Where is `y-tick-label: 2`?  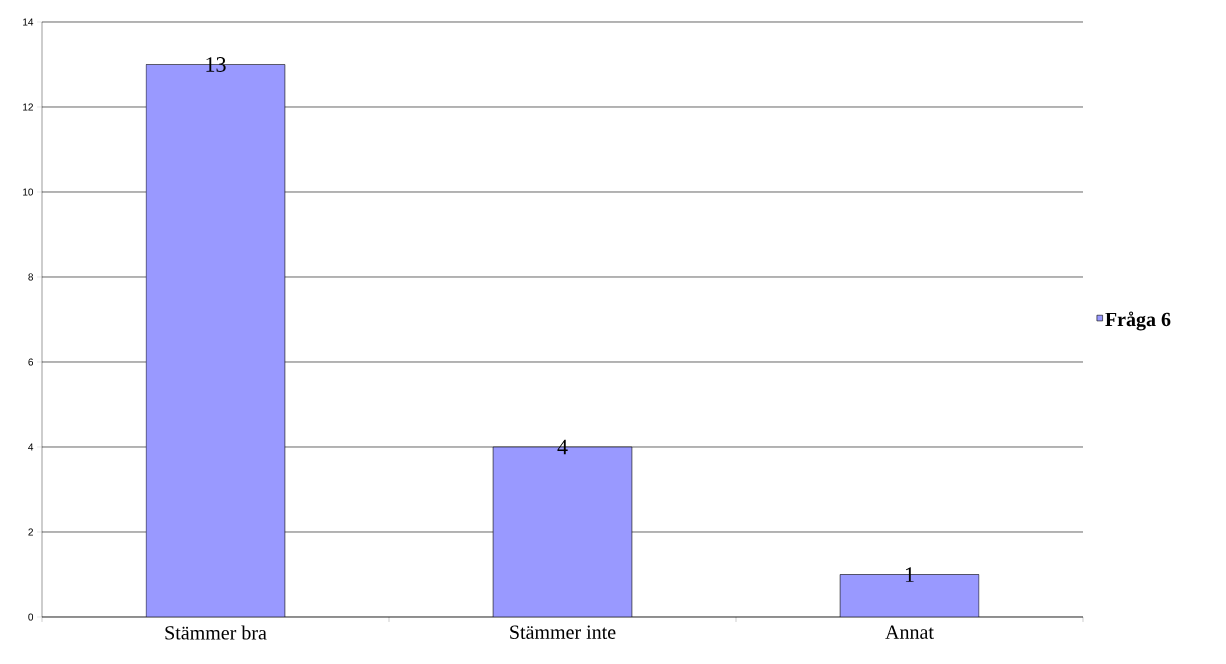
y-tick-label: 2 is located at coordinates (30, 532).